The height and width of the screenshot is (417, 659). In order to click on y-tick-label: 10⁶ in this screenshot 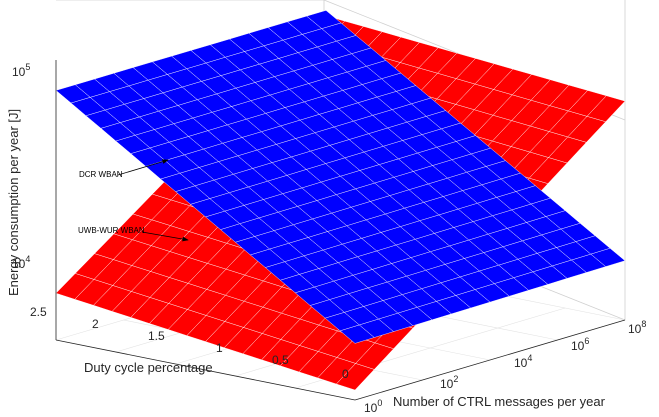, I will do `click(580, 344)`.